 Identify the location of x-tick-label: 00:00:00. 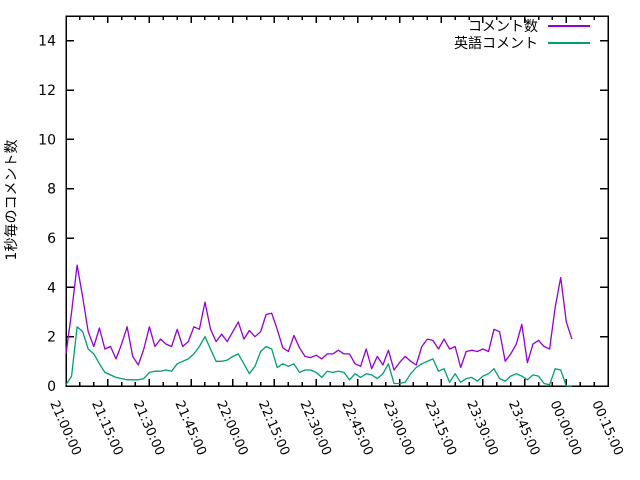
(565, 428).